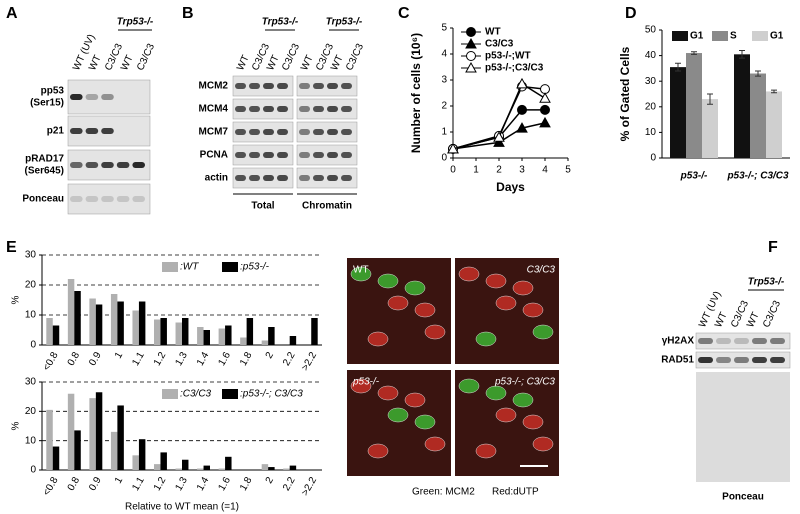  I want to click on legend-label: S, so click(733, 36).